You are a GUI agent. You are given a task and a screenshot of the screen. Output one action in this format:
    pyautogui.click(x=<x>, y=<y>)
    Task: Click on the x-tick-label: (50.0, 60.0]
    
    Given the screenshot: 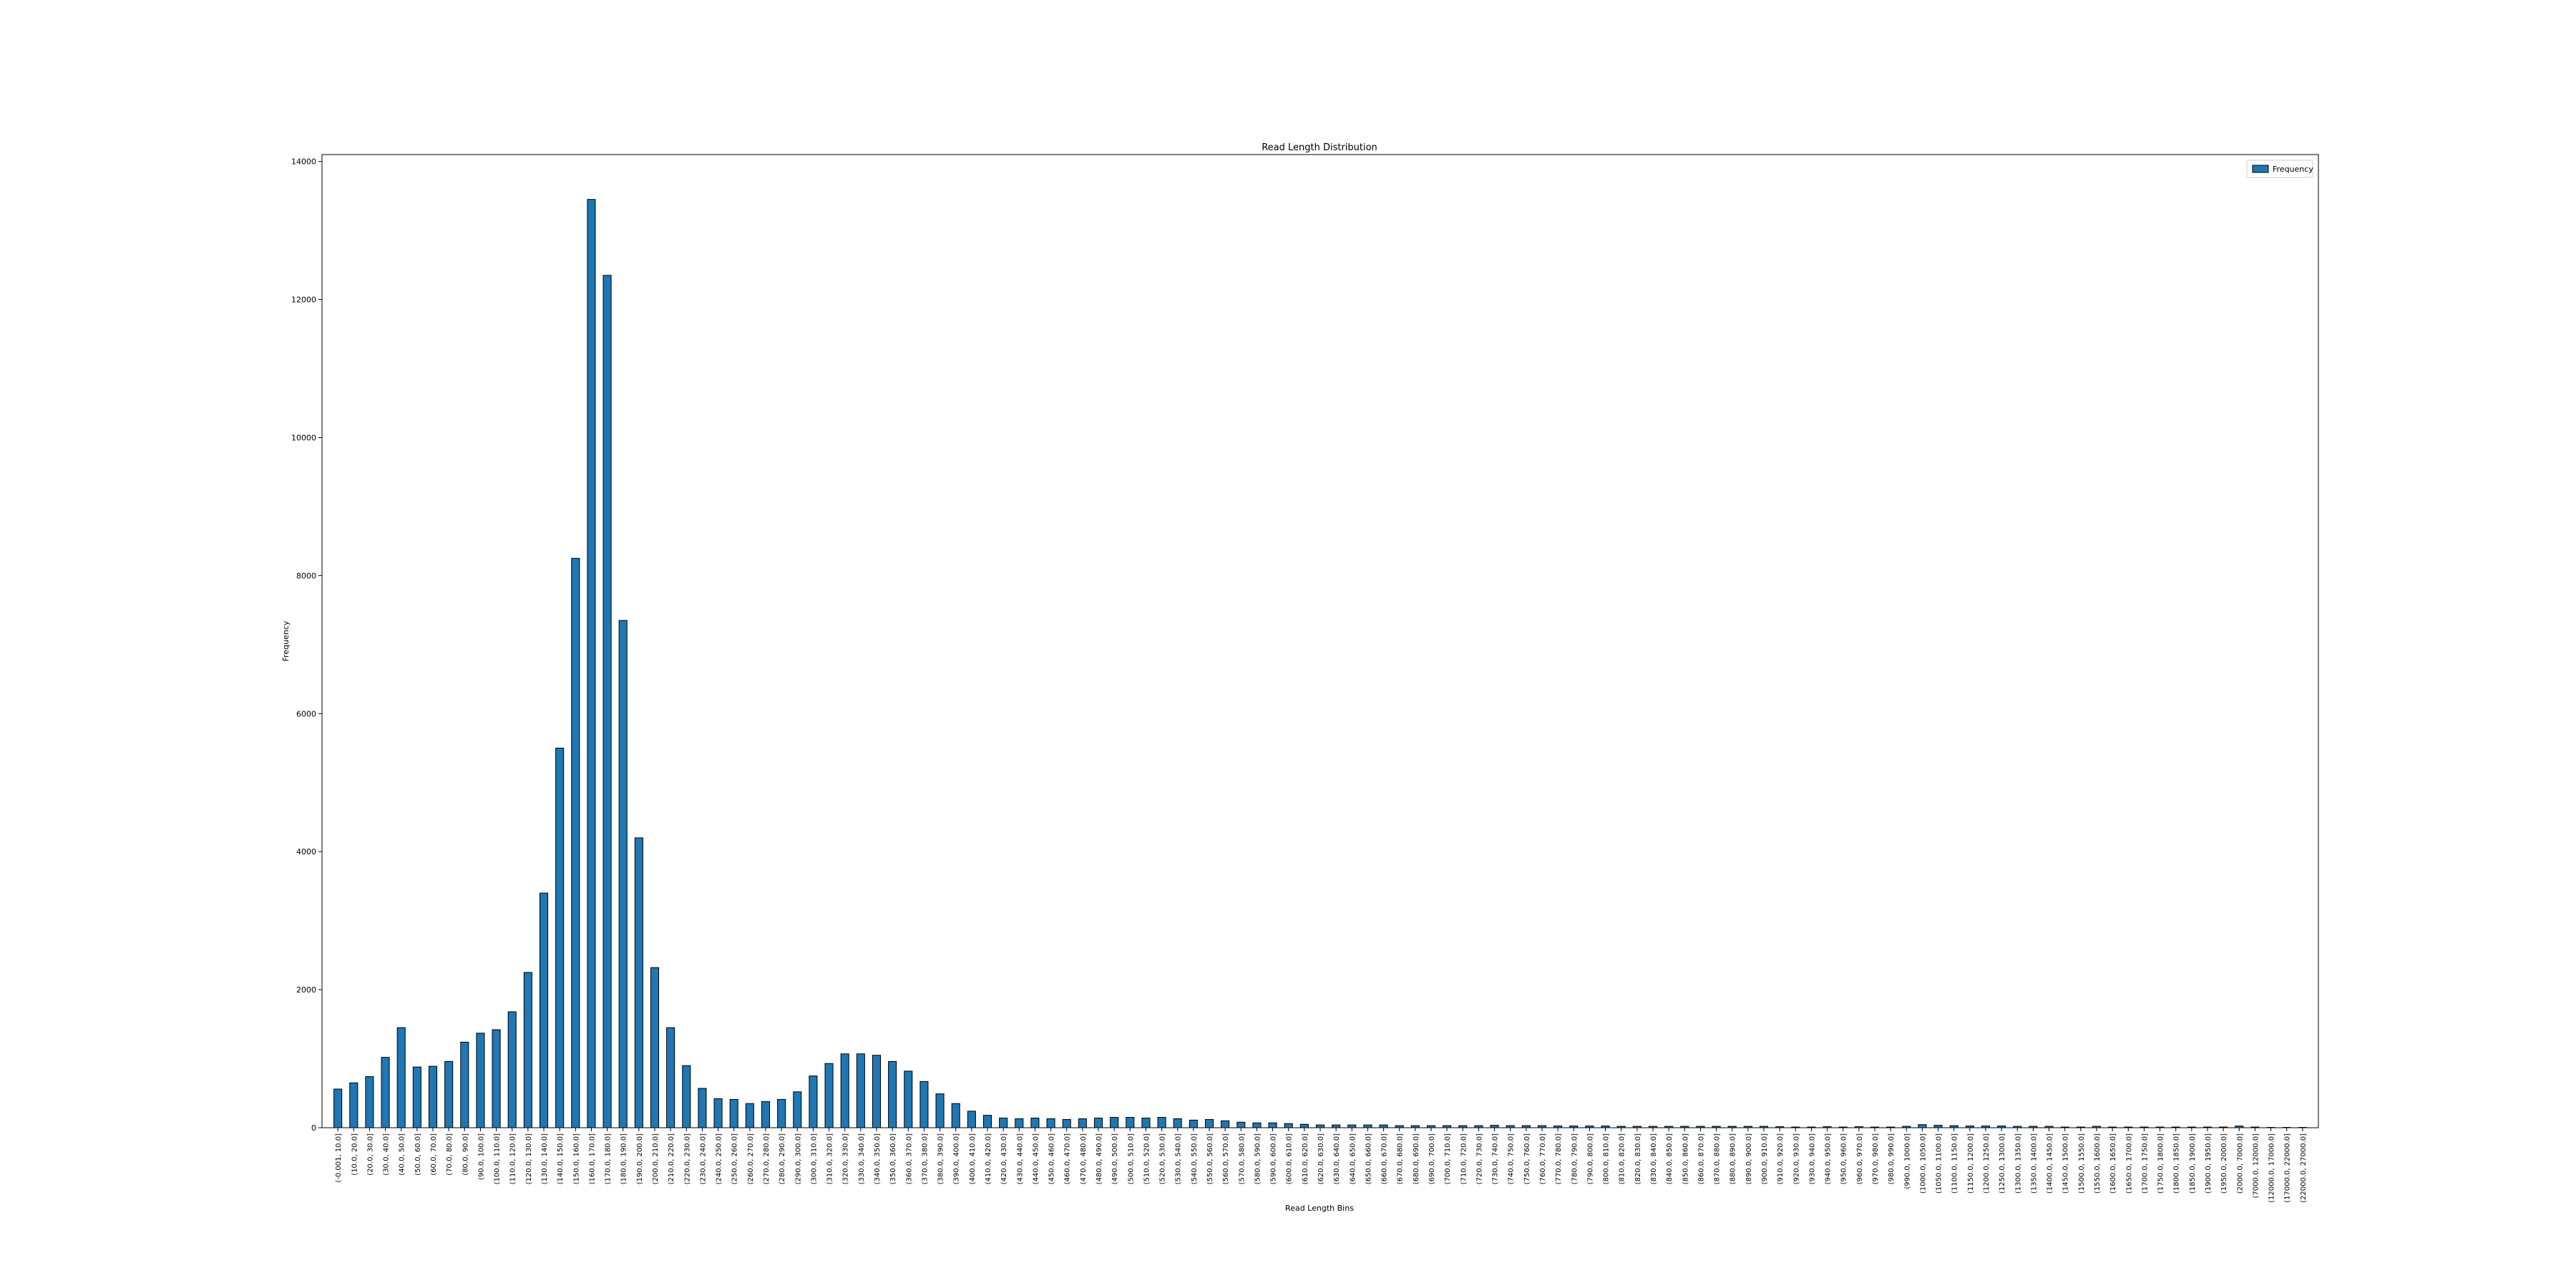 What is the action you would take?
    pyautogui.click(x=418, y=1154)
    